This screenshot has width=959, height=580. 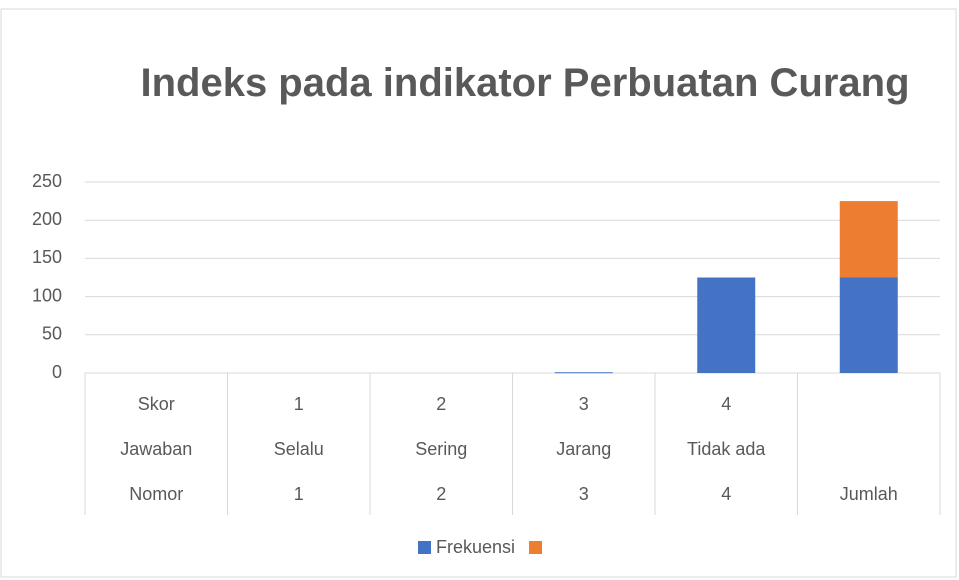 I want to click on x-tick-label: Sering, so click(x=441, y=449).